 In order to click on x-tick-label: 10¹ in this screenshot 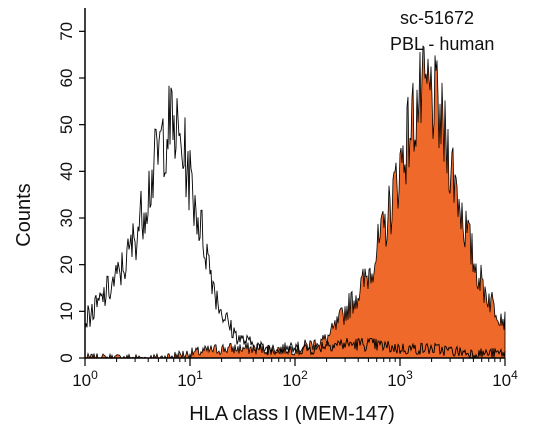, I will do `click(190, 379)`.